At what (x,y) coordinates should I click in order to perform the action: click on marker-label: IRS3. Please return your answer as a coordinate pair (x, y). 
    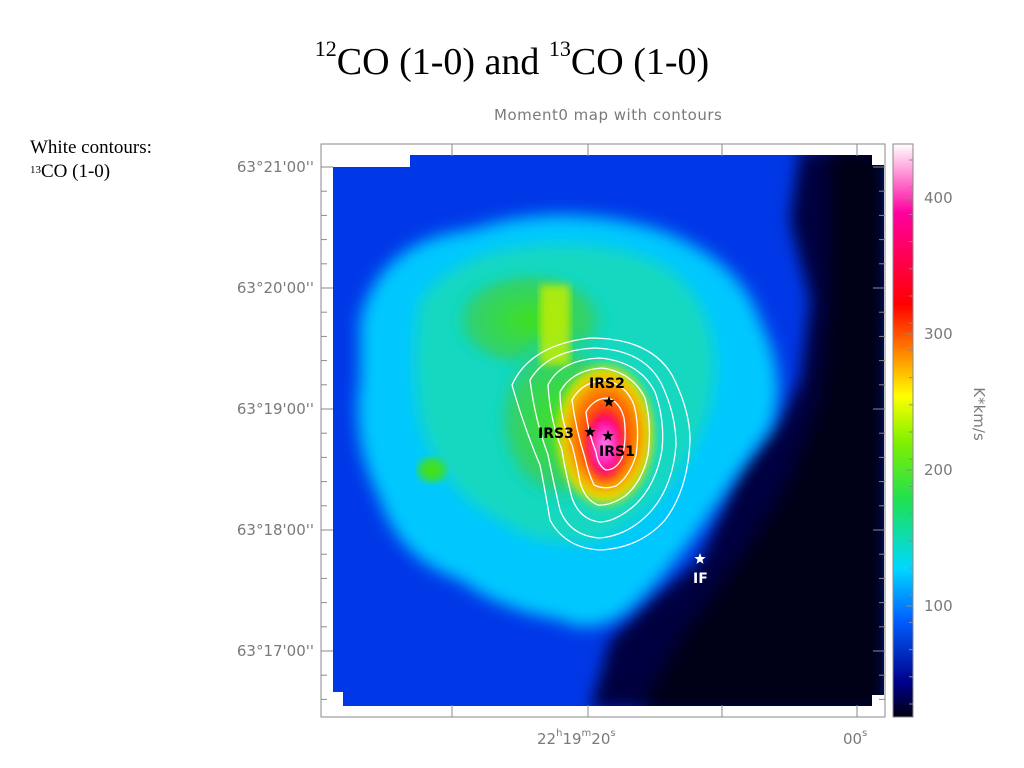
    Looking at the image, I should click on (556, 434).